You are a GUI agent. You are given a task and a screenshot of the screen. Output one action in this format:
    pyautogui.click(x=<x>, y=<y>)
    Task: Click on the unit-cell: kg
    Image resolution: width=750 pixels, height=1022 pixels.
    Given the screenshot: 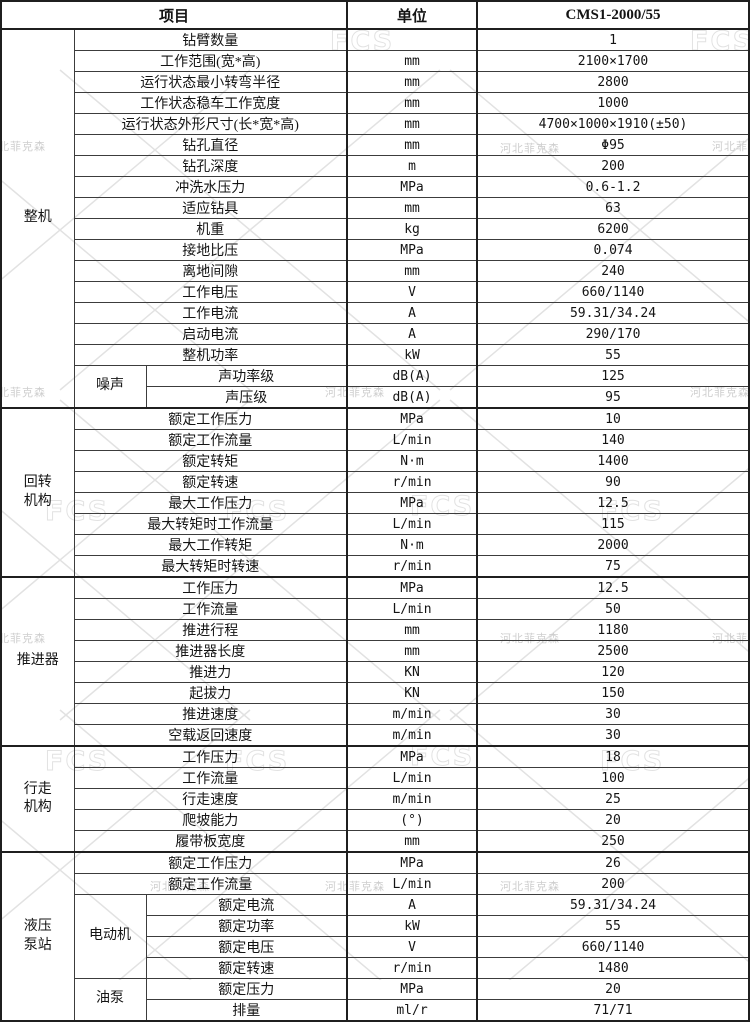 What is the action you would take?
    pyautogui.click(x=412, y=229)
    